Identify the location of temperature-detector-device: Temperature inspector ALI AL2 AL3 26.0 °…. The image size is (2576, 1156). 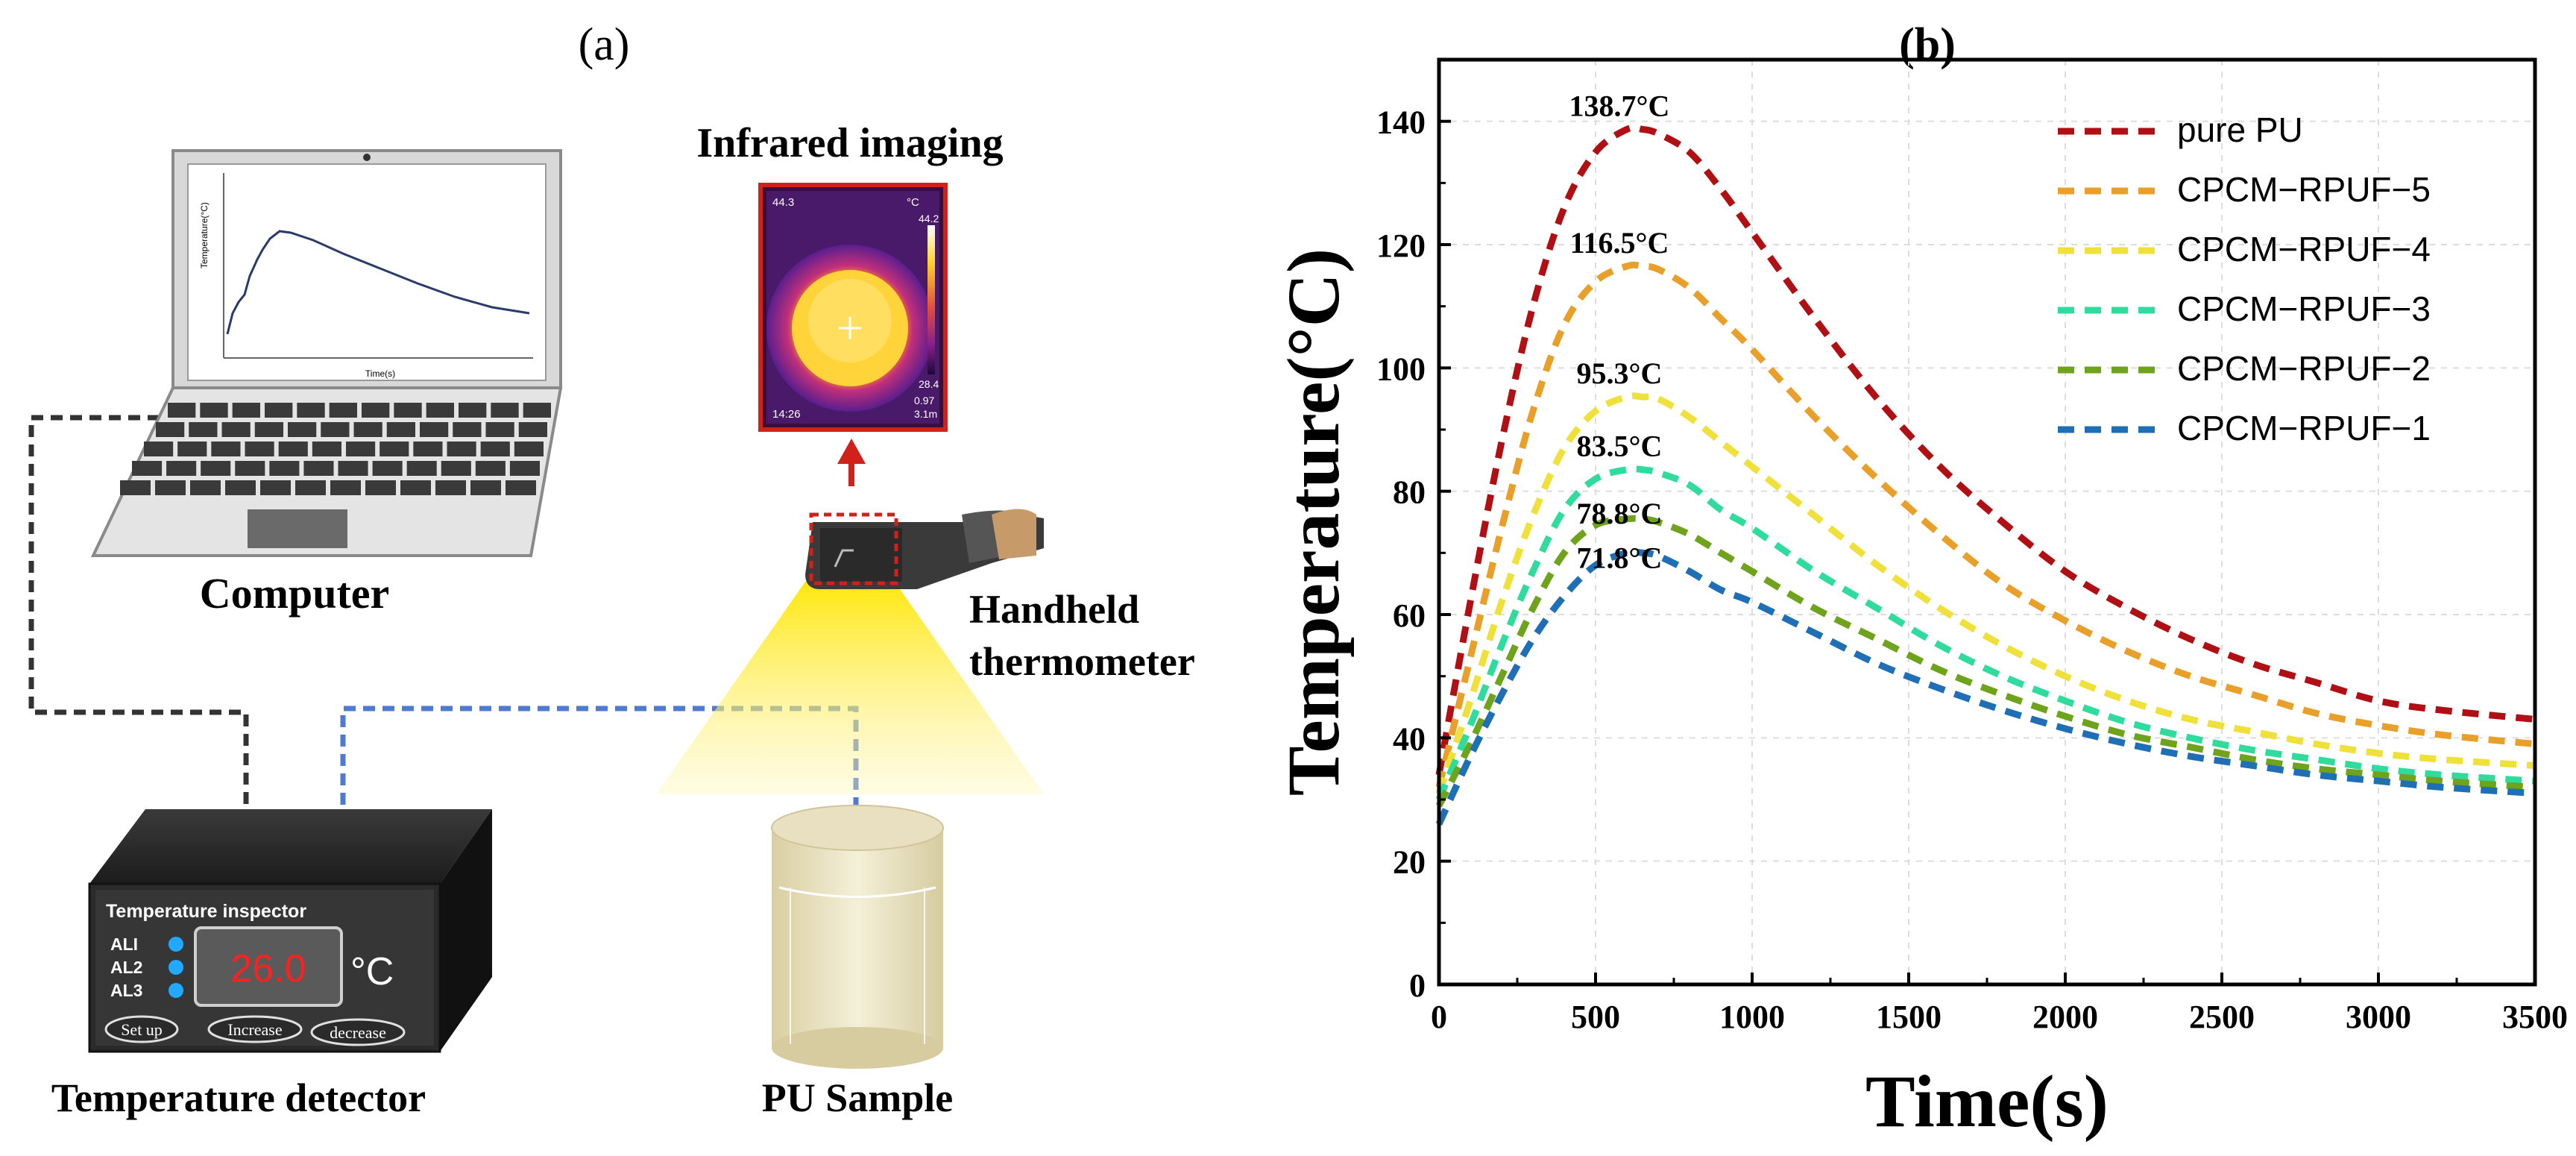
(290, 931).